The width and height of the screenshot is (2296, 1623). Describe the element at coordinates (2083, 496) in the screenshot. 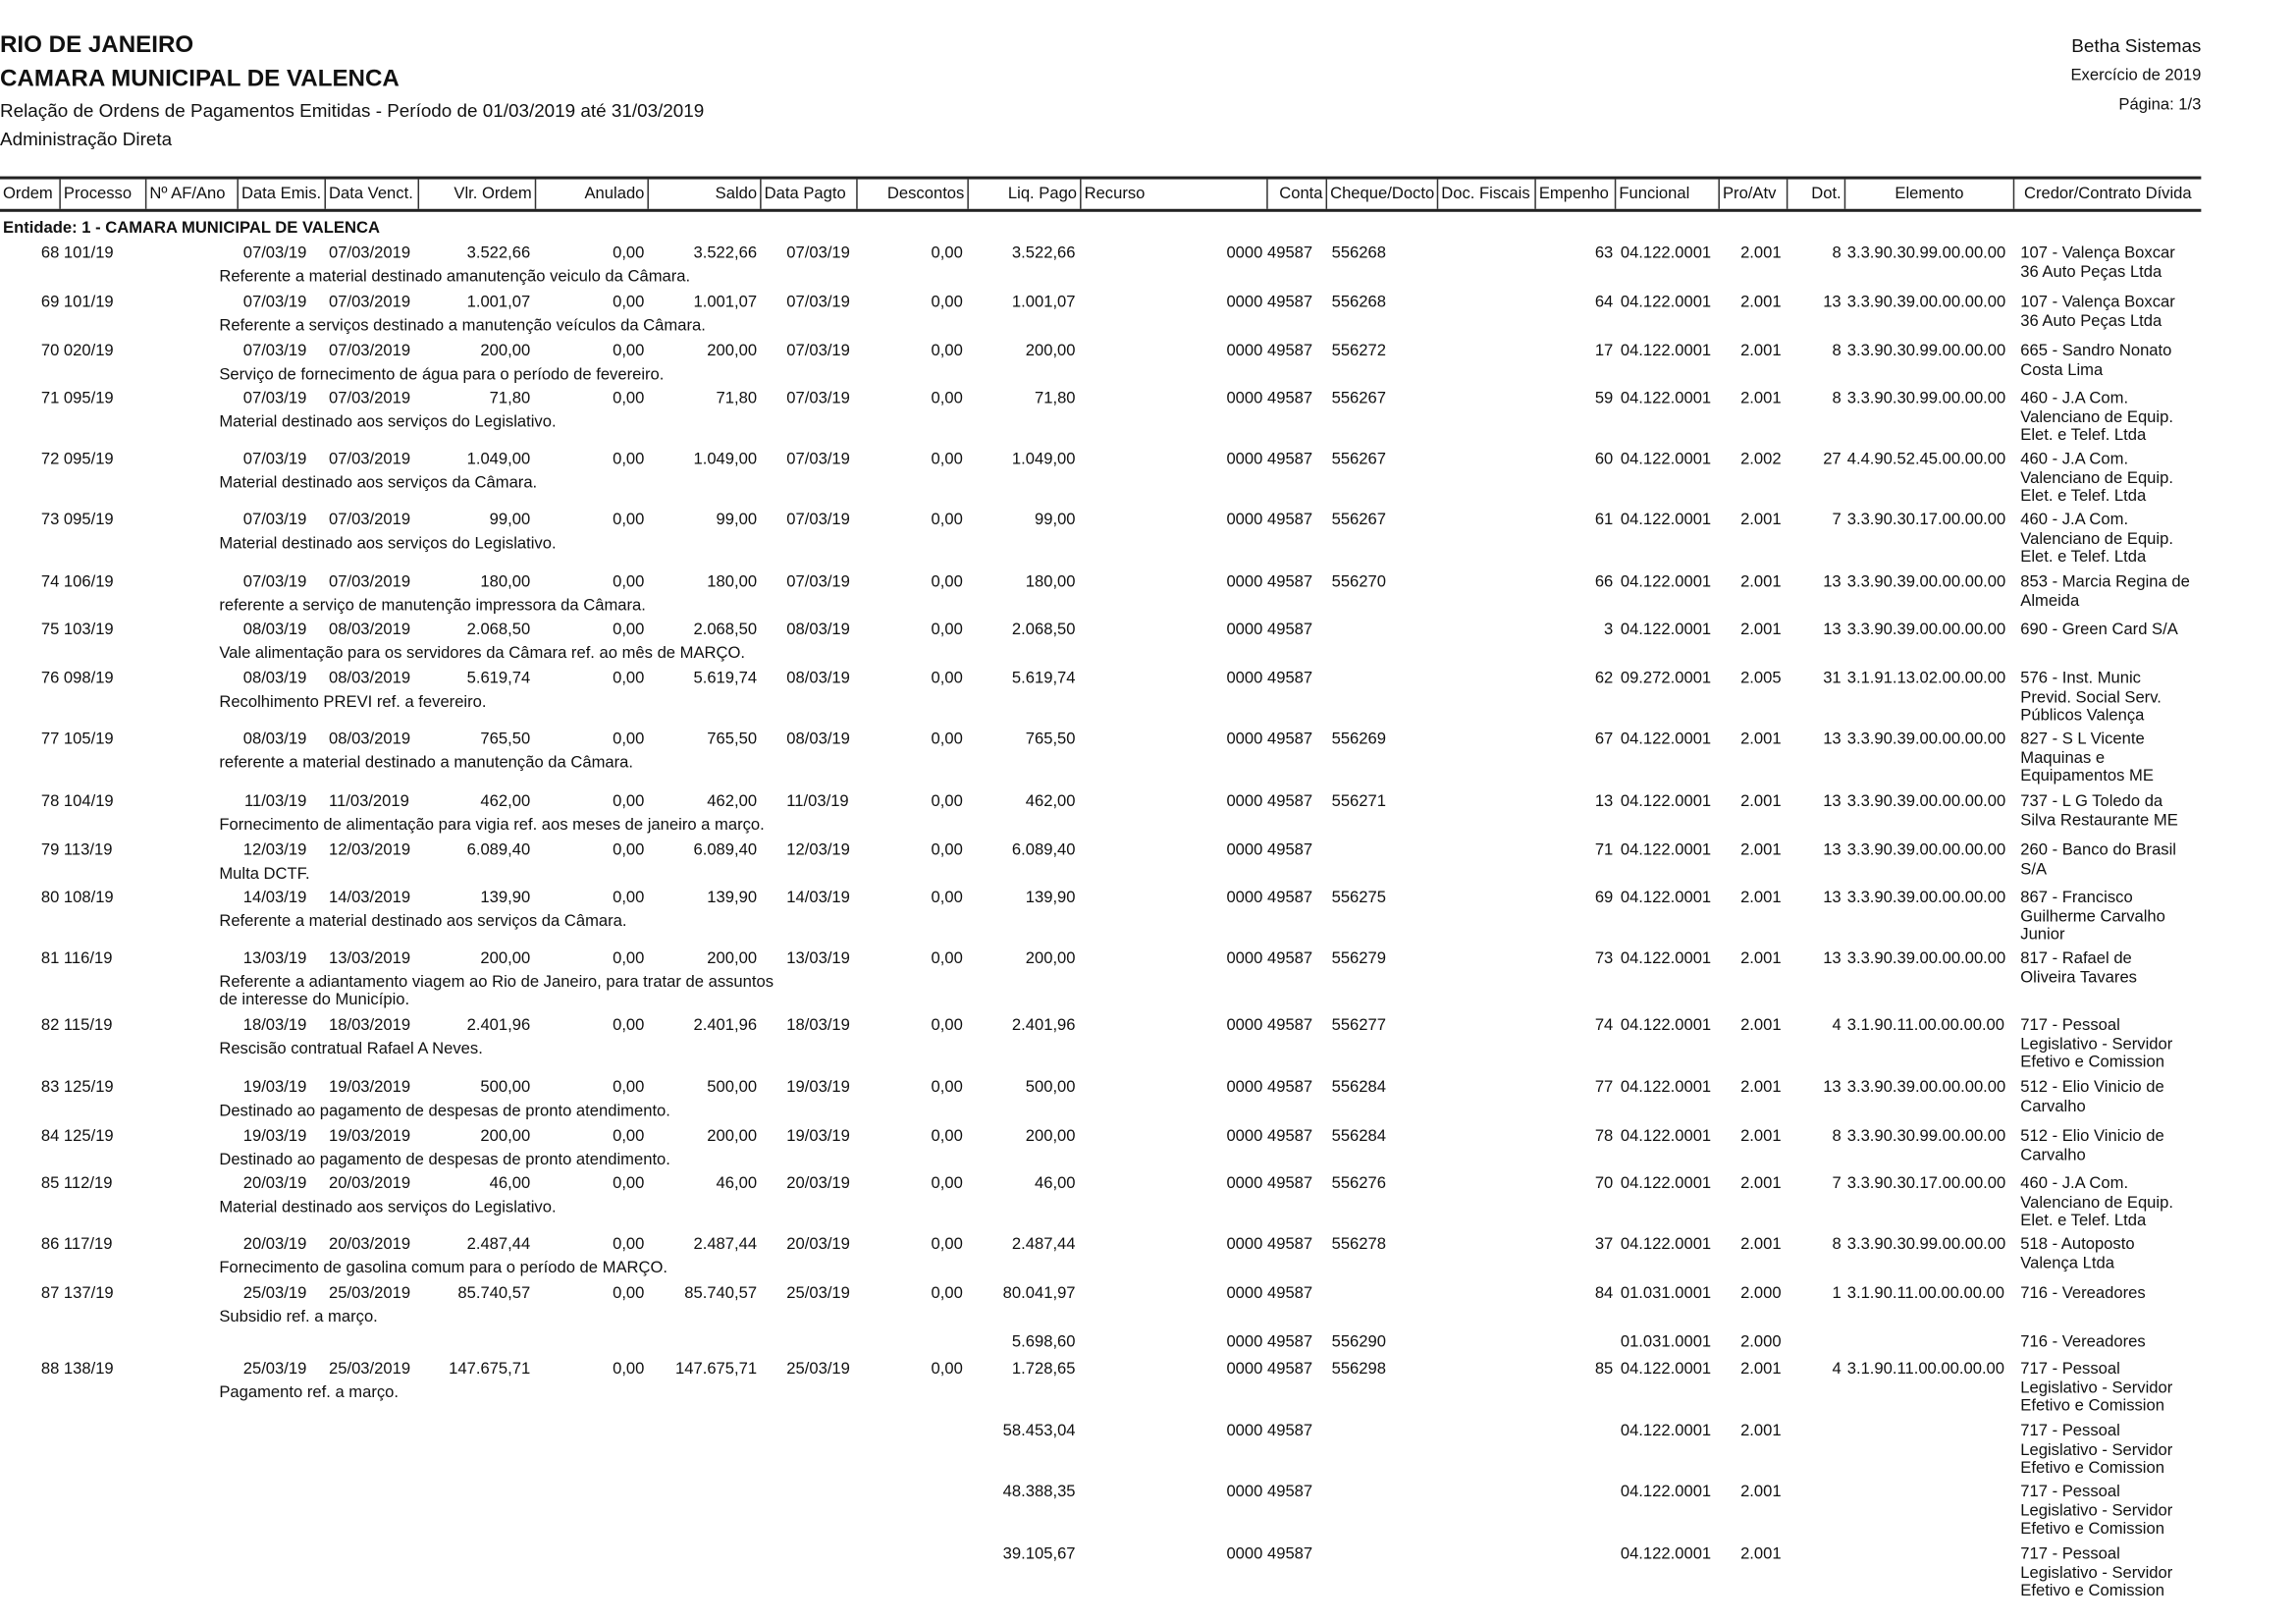

I see `cell-credor: Elet. e Telef. Ltda` at that location.